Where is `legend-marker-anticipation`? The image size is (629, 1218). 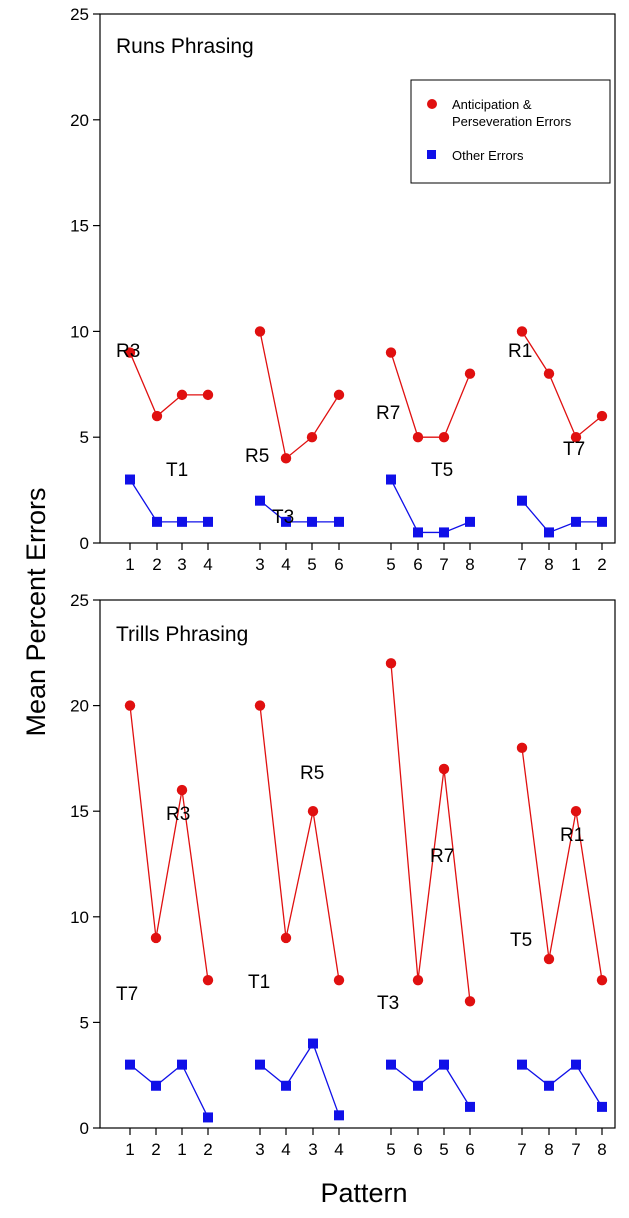
legend-marker-anticipation is located at coordinates (432, 104).